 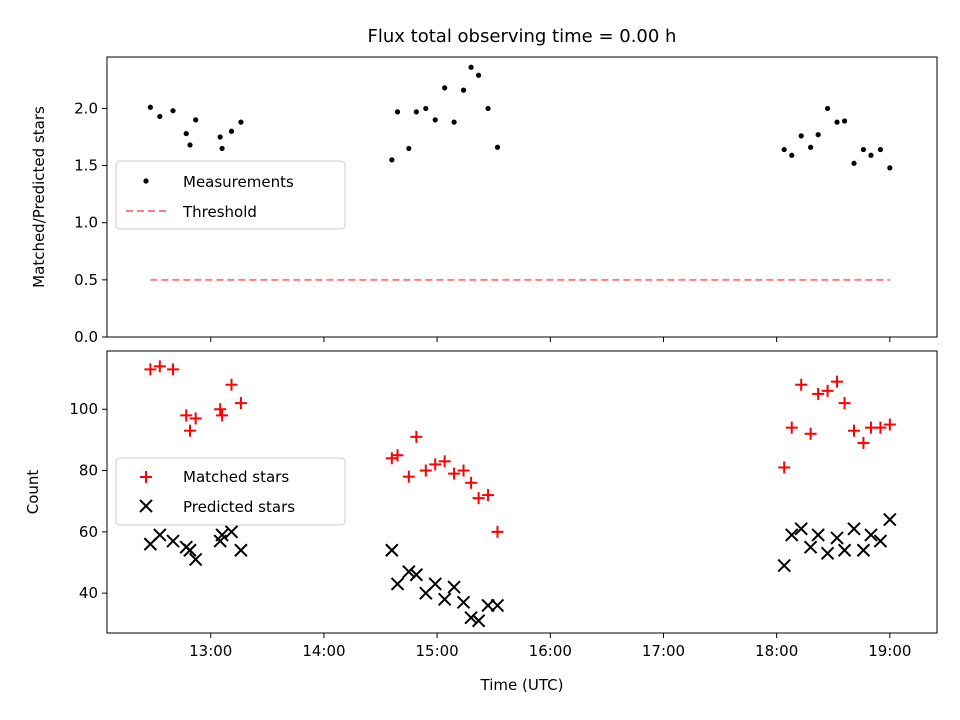 I want to click on legend-label-measurements: Measurements, so click(x=238, y=182).